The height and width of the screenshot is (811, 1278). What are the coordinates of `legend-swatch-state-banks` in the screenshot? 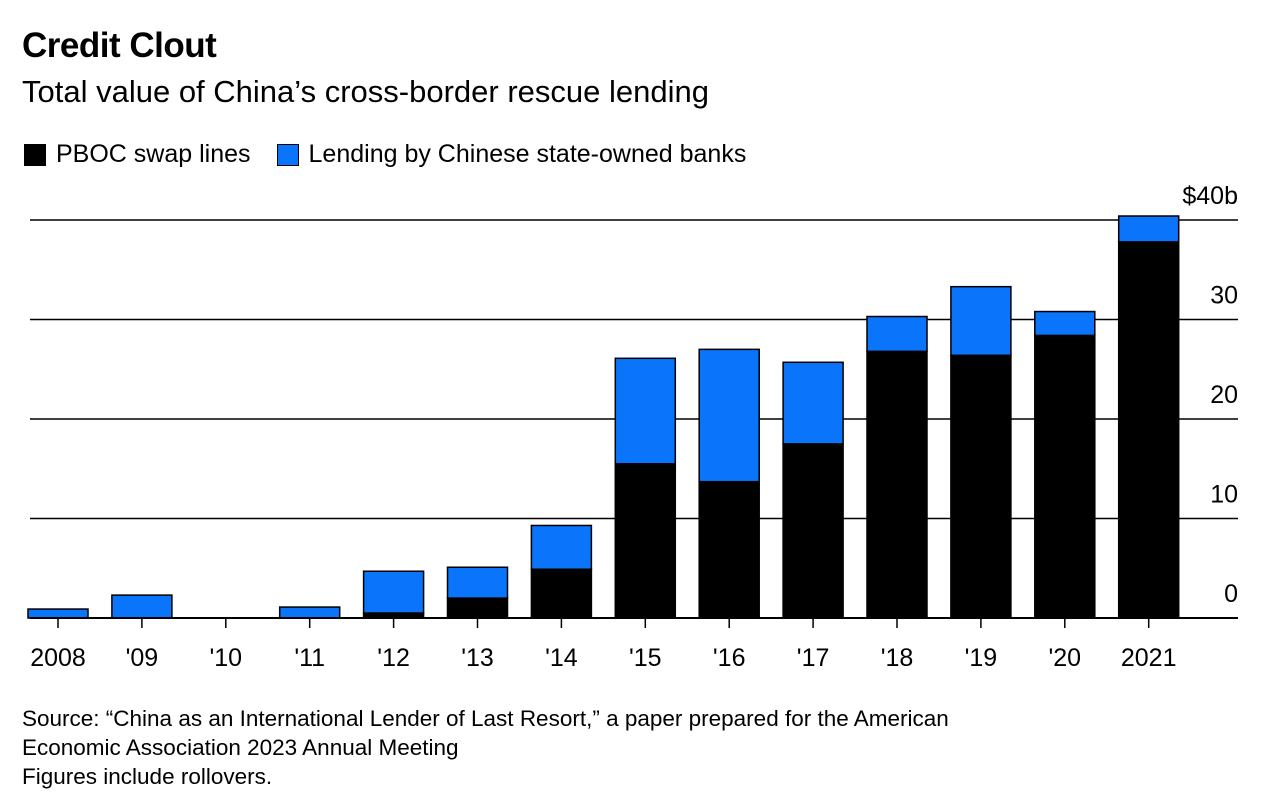 It's located at (287, 154).